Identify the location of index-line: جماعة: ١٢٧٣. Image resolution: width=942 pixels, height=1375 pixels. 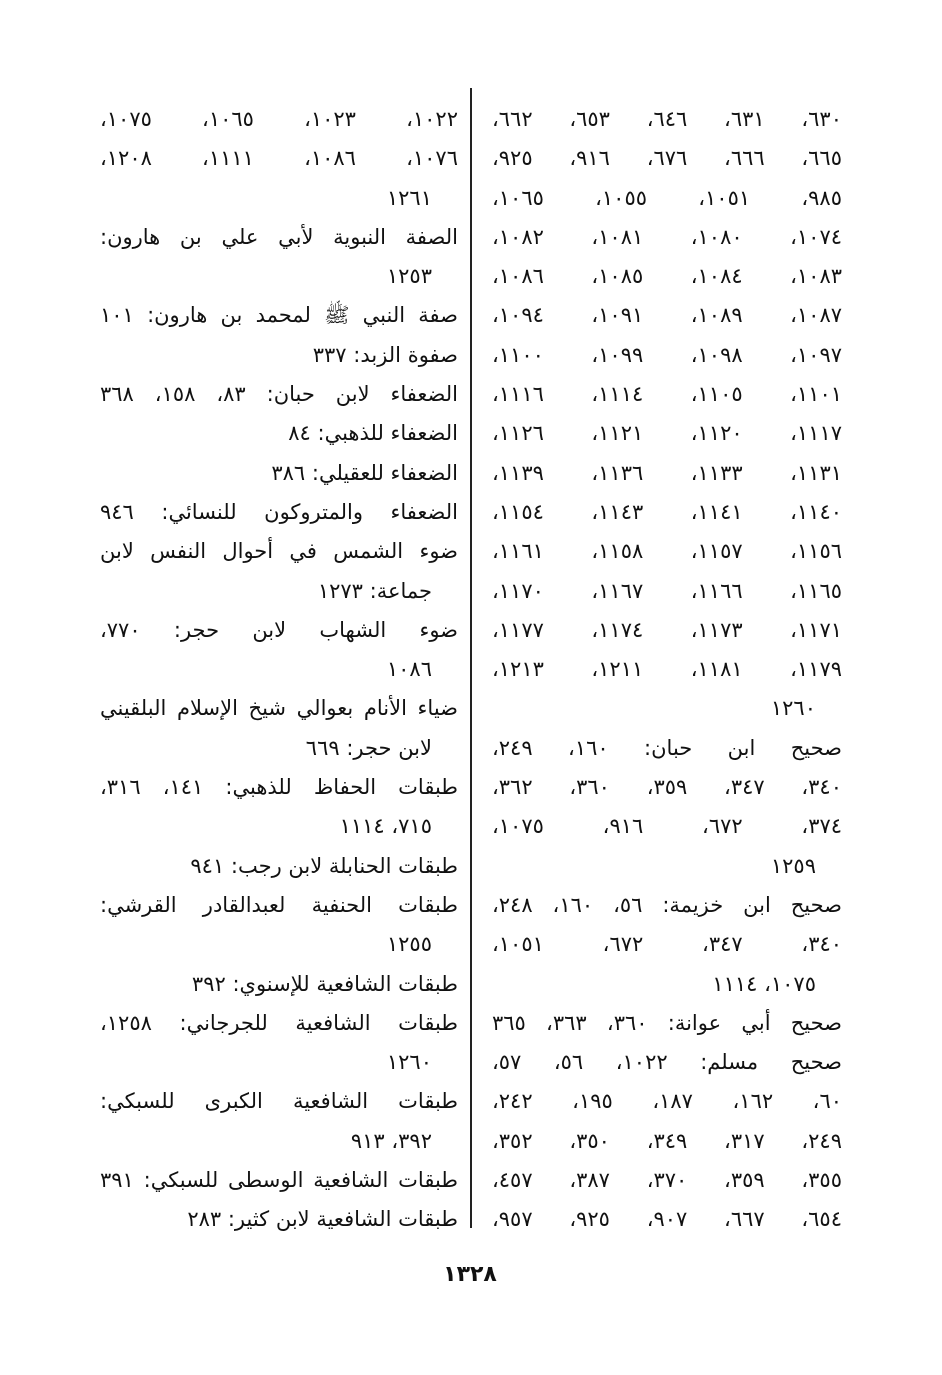
(374, 590).